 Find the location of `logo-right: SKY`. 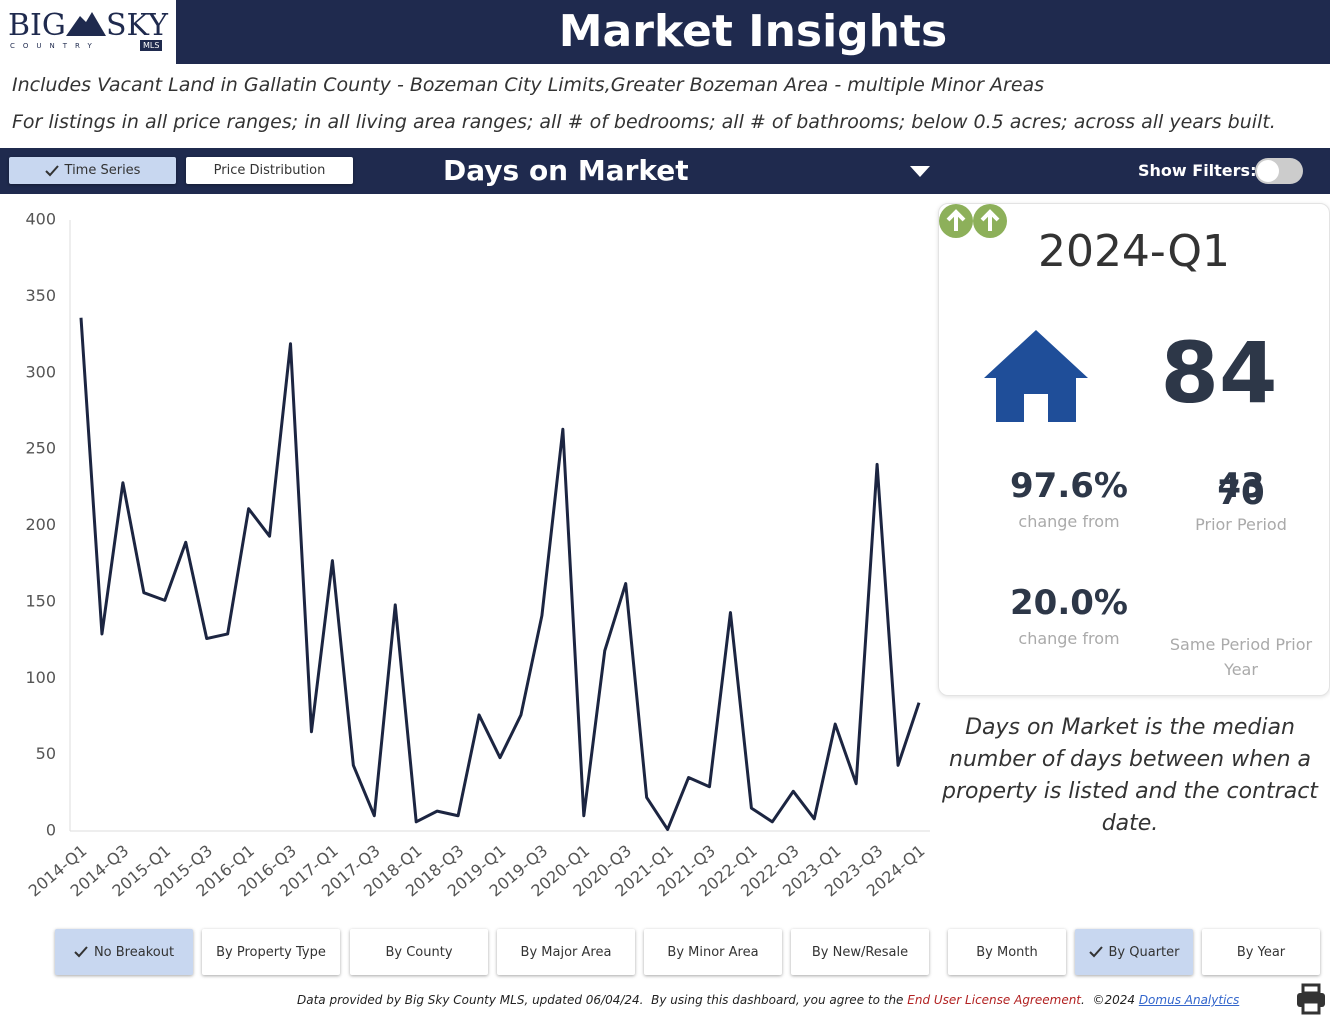

logo-right: SKY is located at coordinates (137, 25).